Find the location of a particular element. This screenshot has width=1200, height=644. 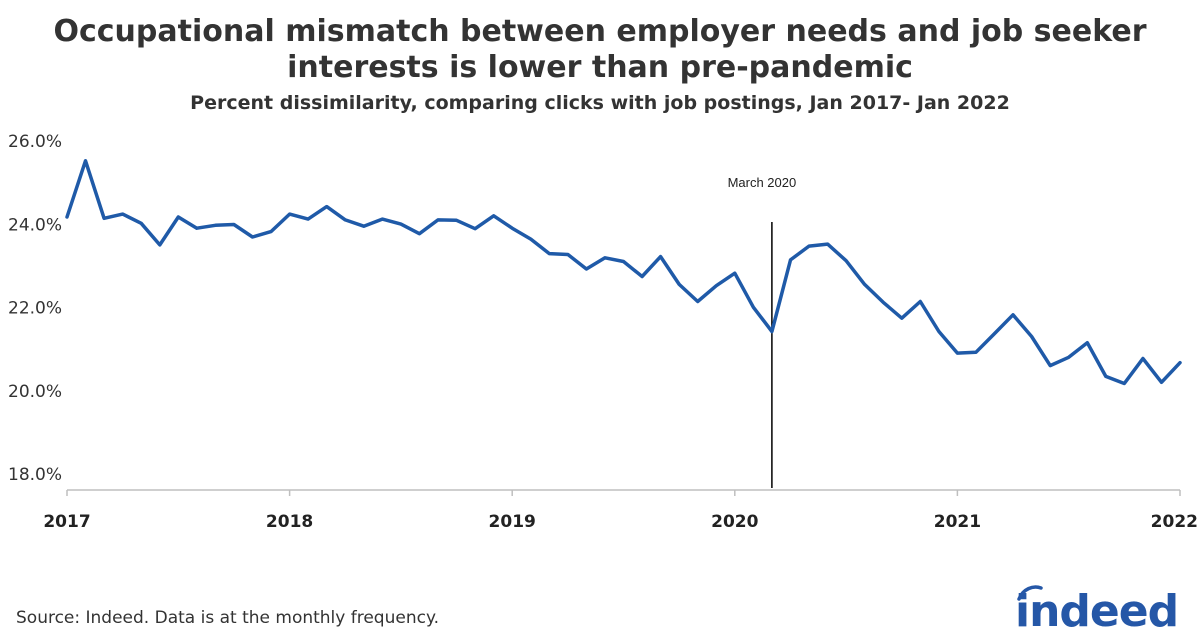

chart-title-line-2: interests is lower than pre-pandemic is located at coordinates (600, 67).